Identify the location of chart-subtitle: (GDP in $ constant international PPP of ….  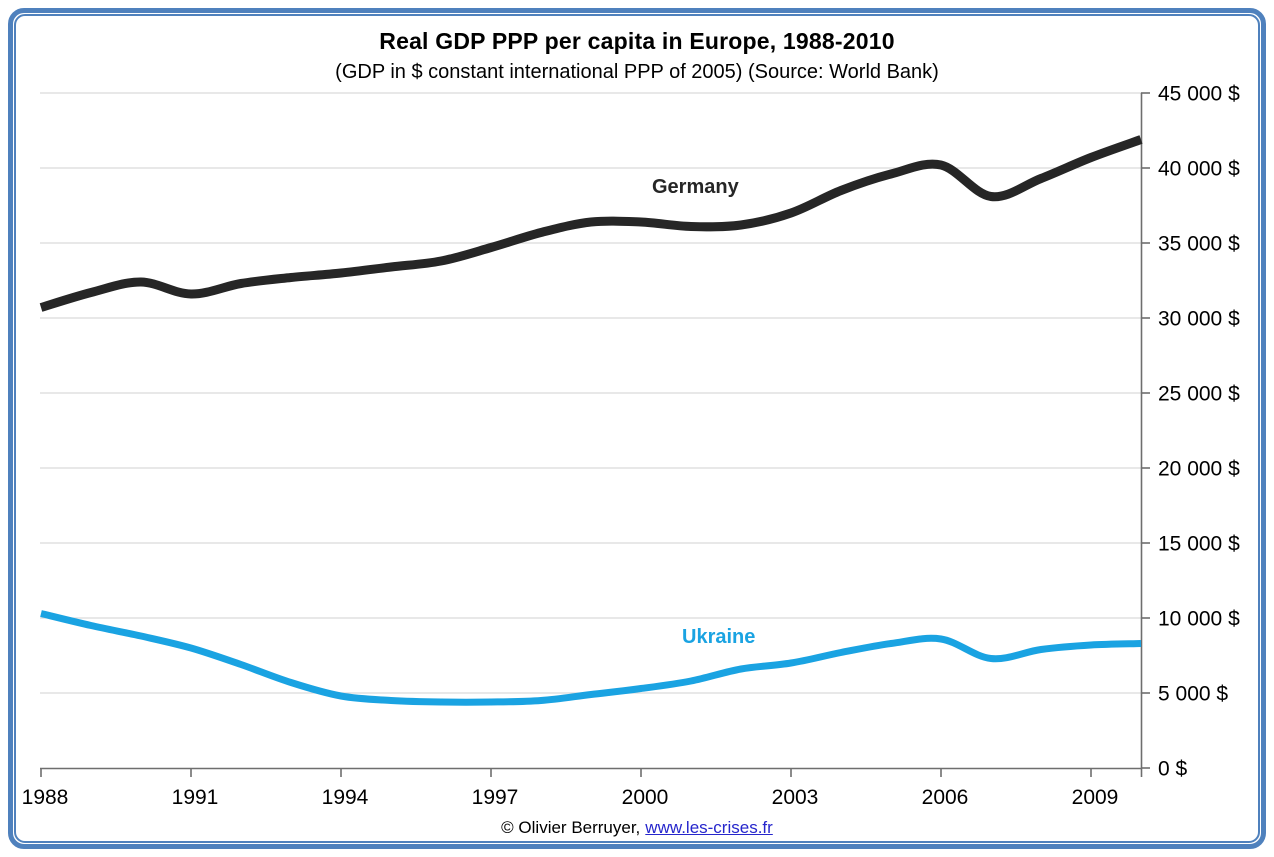
(637, 72).